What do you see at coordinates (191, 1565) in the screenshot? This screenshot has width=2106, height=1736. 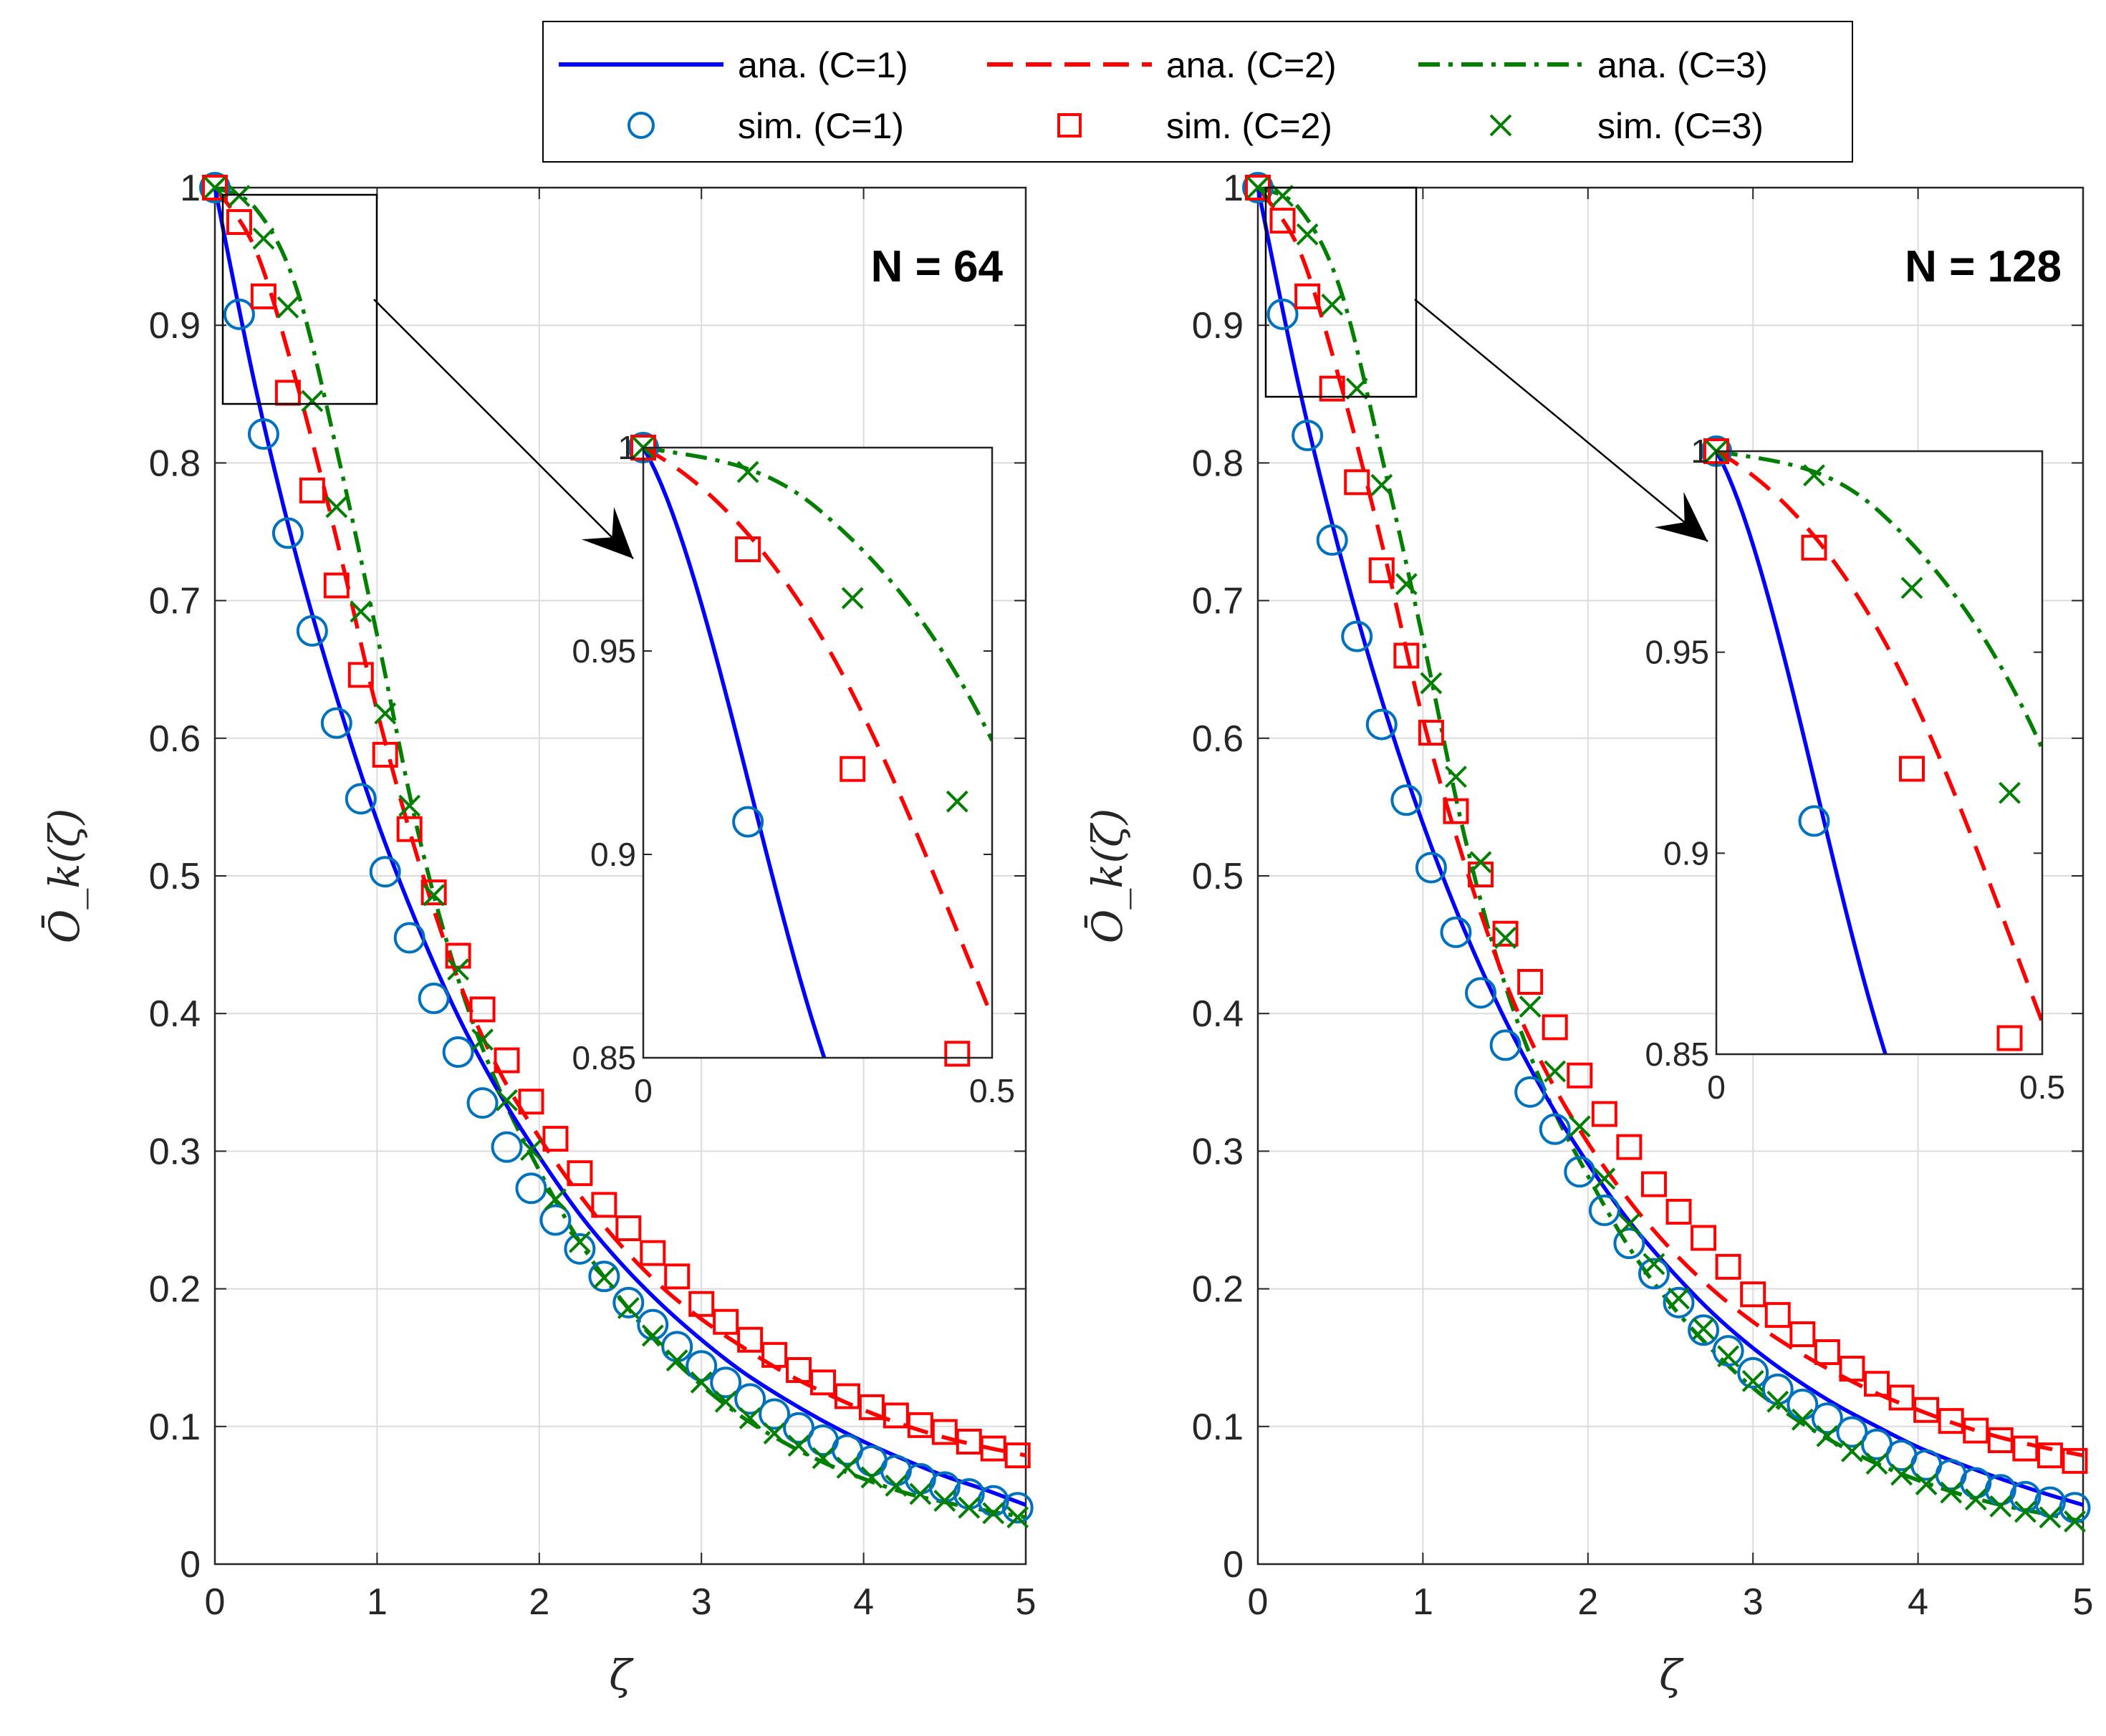 I see `y-tick-label: 0` at bounding box center [191, 1565].